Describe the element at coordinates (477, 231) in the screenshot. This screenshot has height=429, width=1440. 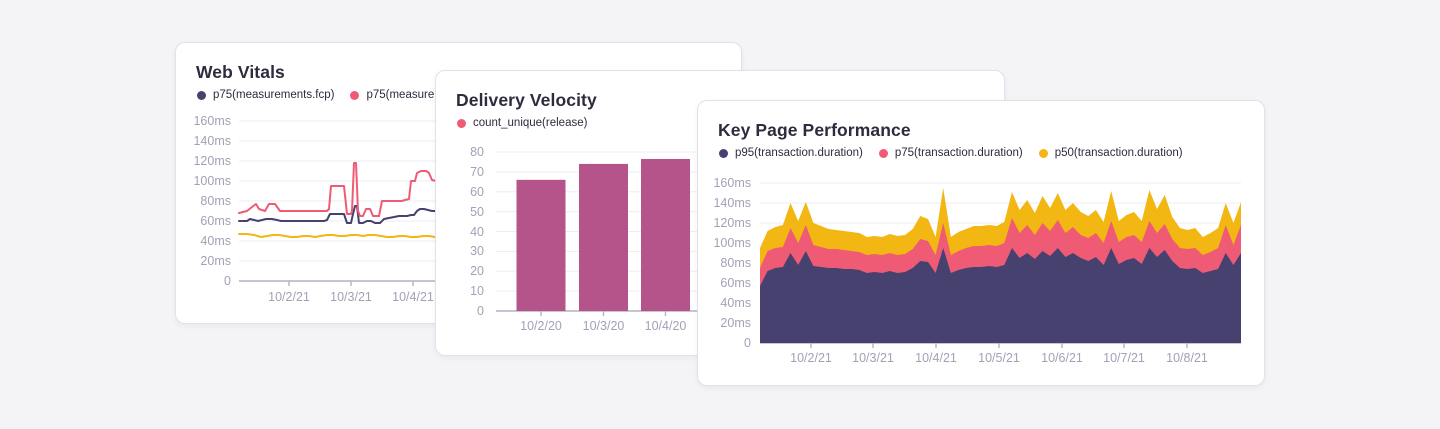
I see `y-tick-label: 40` at that location.